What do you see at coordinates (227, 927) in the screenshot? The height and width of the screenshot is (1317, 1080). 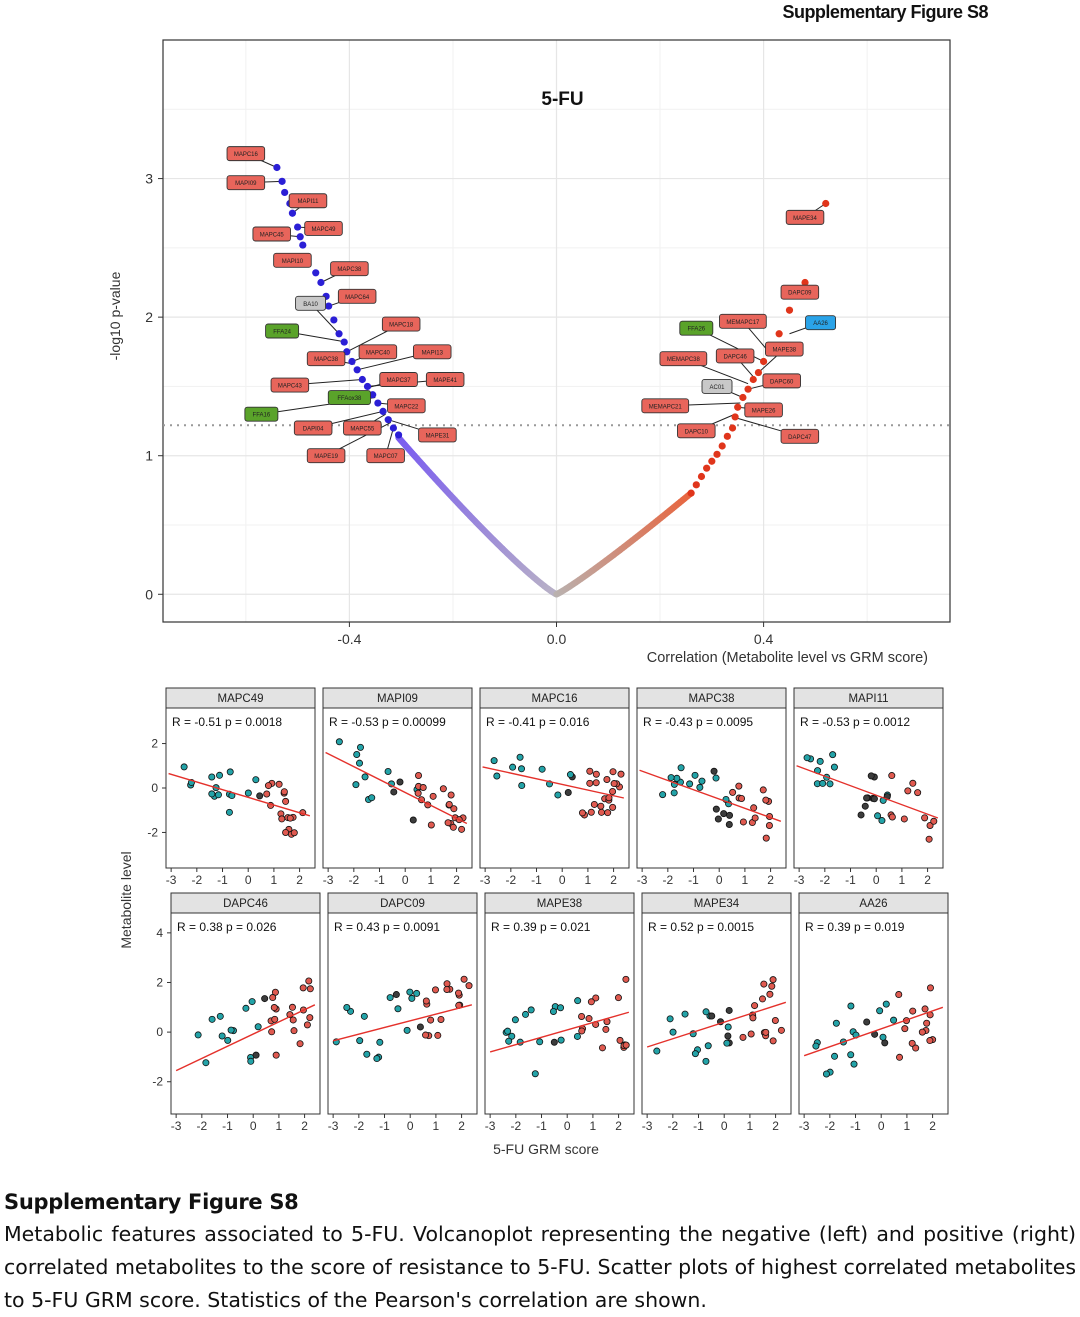 I see `panel-stat: R = 0.38 p = 0.026` at bounding box center [227, 927].